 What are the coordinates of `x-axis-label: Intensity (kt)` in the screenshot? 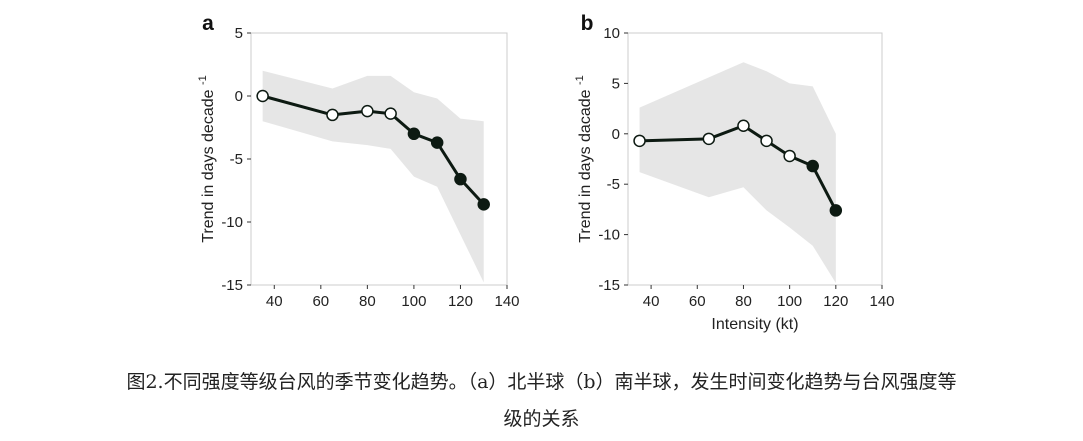 It's located at (754, 324).